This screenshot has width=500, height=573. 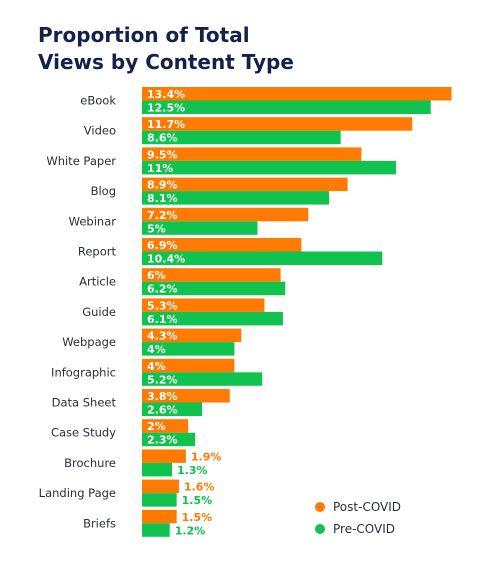 I want to click on bar-pre-covid-data-sheet, so click(x=172, y=409).